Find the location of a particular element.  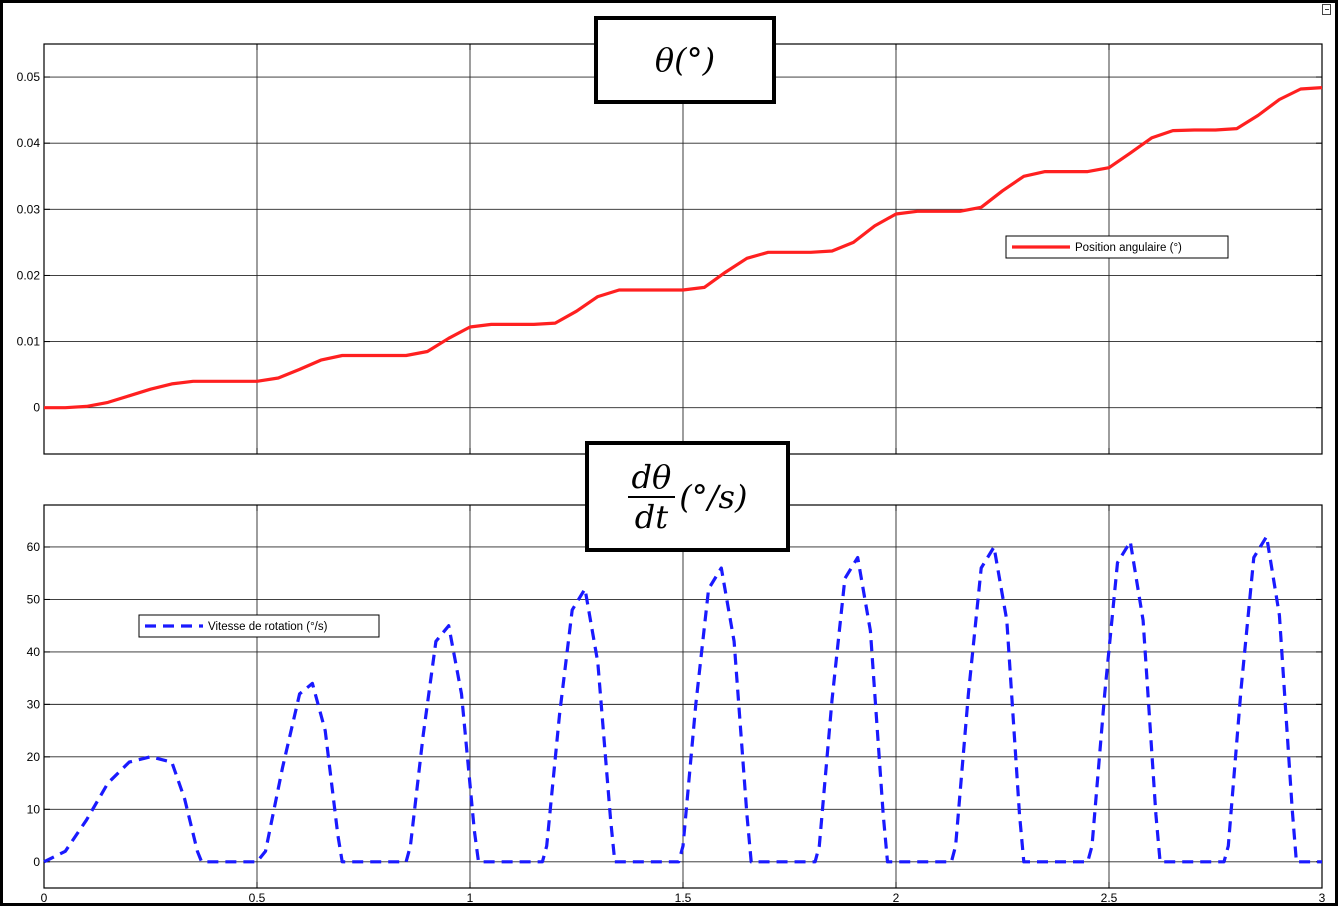

derivative-unit: (°/s) is located at coordinates (713, 496).